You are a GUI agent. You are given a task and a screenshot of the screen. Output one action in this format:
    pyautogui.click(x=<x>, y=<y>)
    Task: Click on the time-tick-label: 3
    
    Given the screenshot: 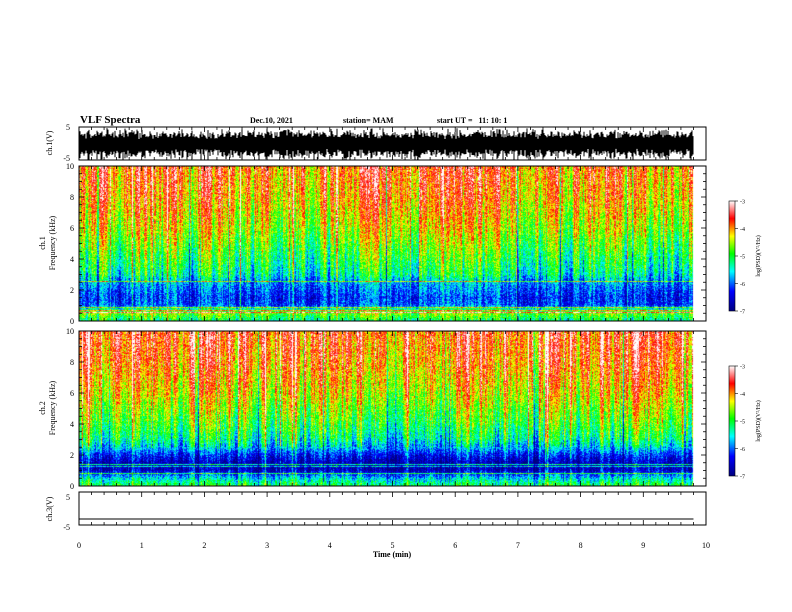 What is the action you would take?
    pyautogui.click(x=267, y=545)
    